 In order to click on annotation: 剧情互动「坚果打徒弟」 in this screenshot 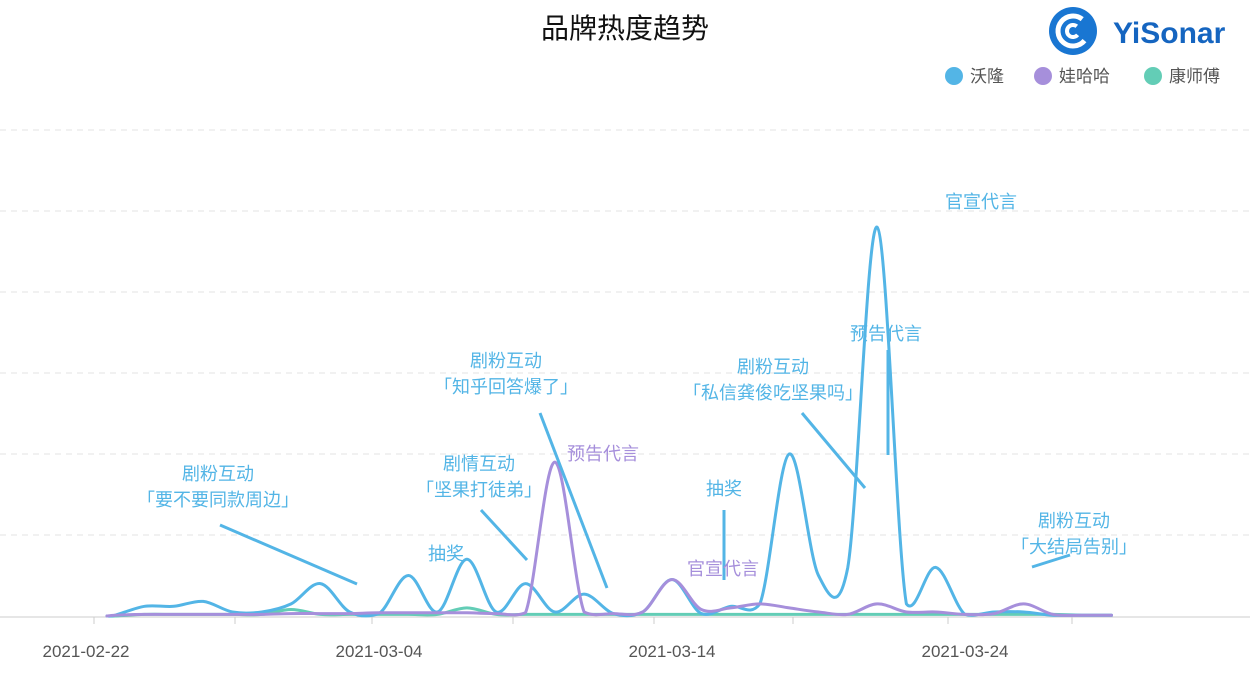, I will do `click(479, 508)`.